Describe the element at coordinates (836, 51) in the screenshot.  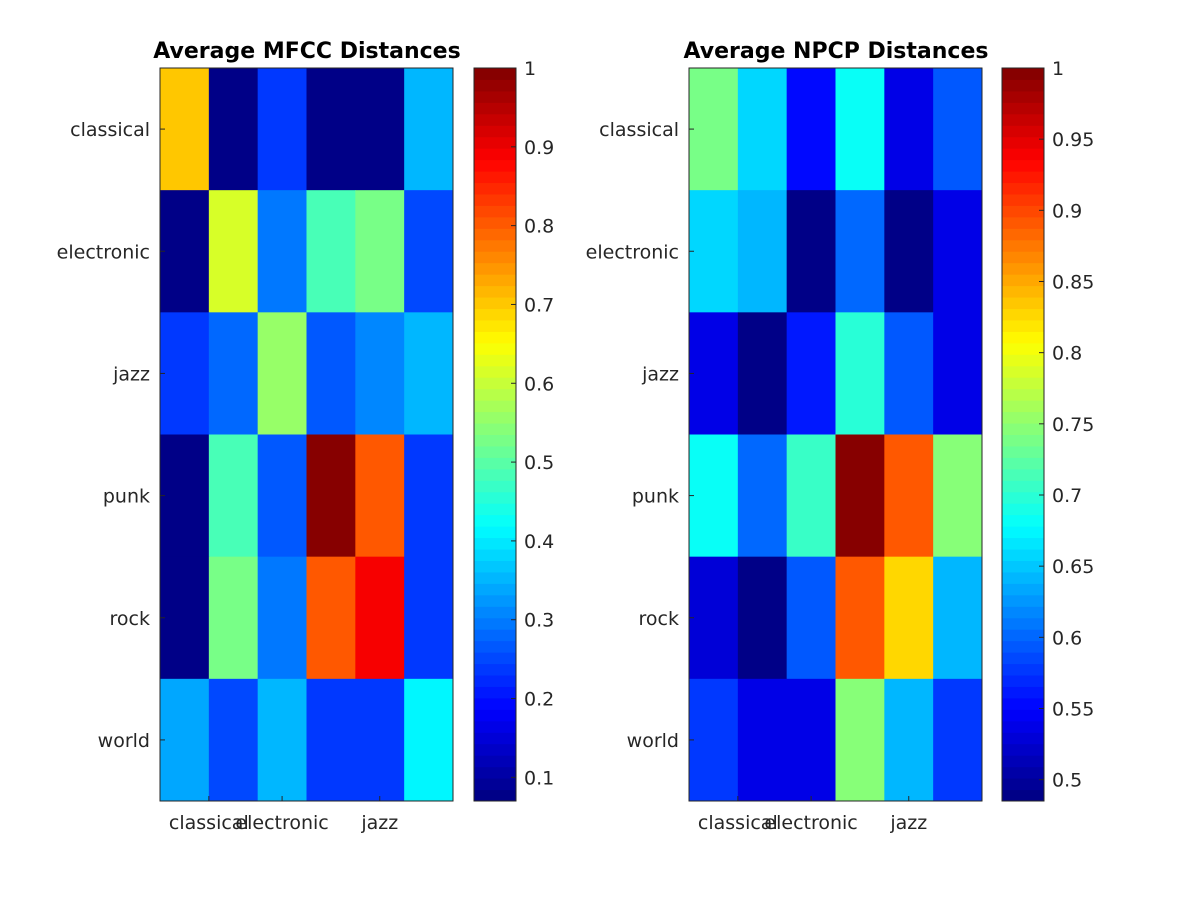
I see `npcp-chart-title: Average NPCP Distances` at that location.